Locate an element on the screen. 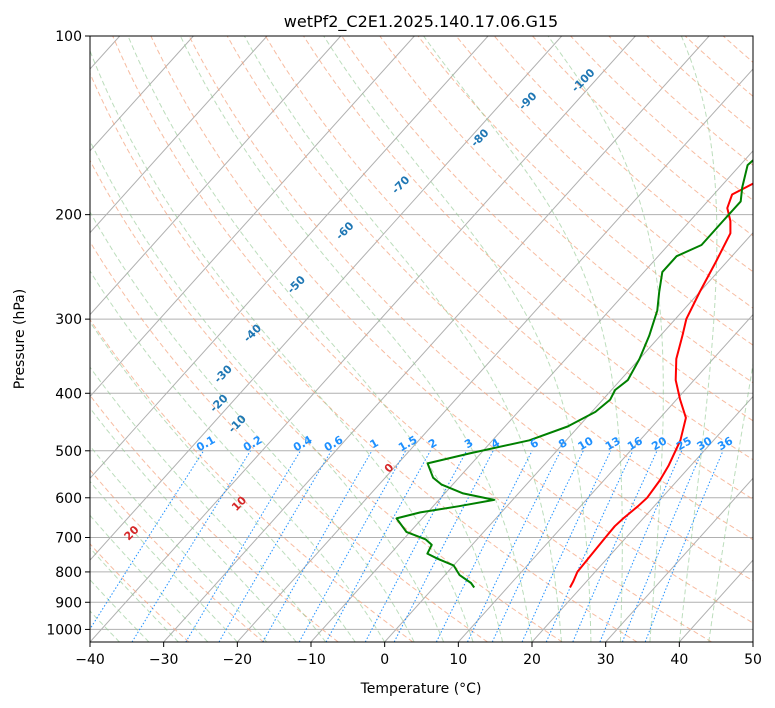 Image resolution: width=775 pixels, height=708 pixels. dry-adiabat-label: -60 is located at coordinates (344, 230).